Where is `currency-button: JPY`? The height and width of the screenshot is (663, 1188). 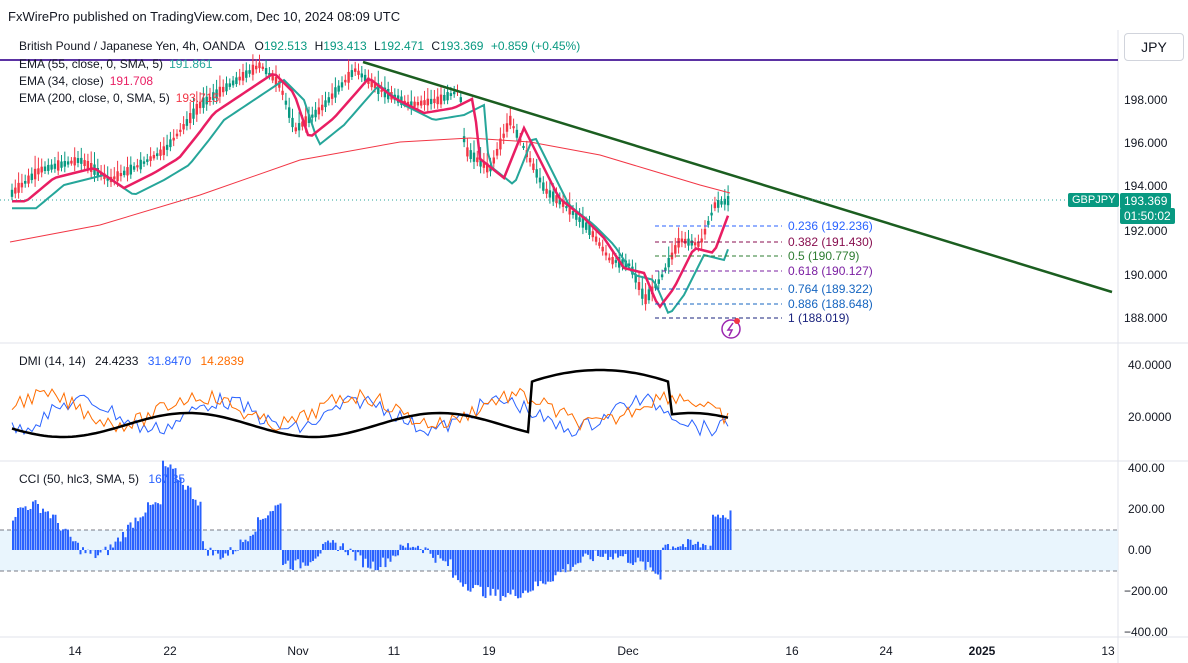
currency-button: JPY is located at coordinates (1154, 47).